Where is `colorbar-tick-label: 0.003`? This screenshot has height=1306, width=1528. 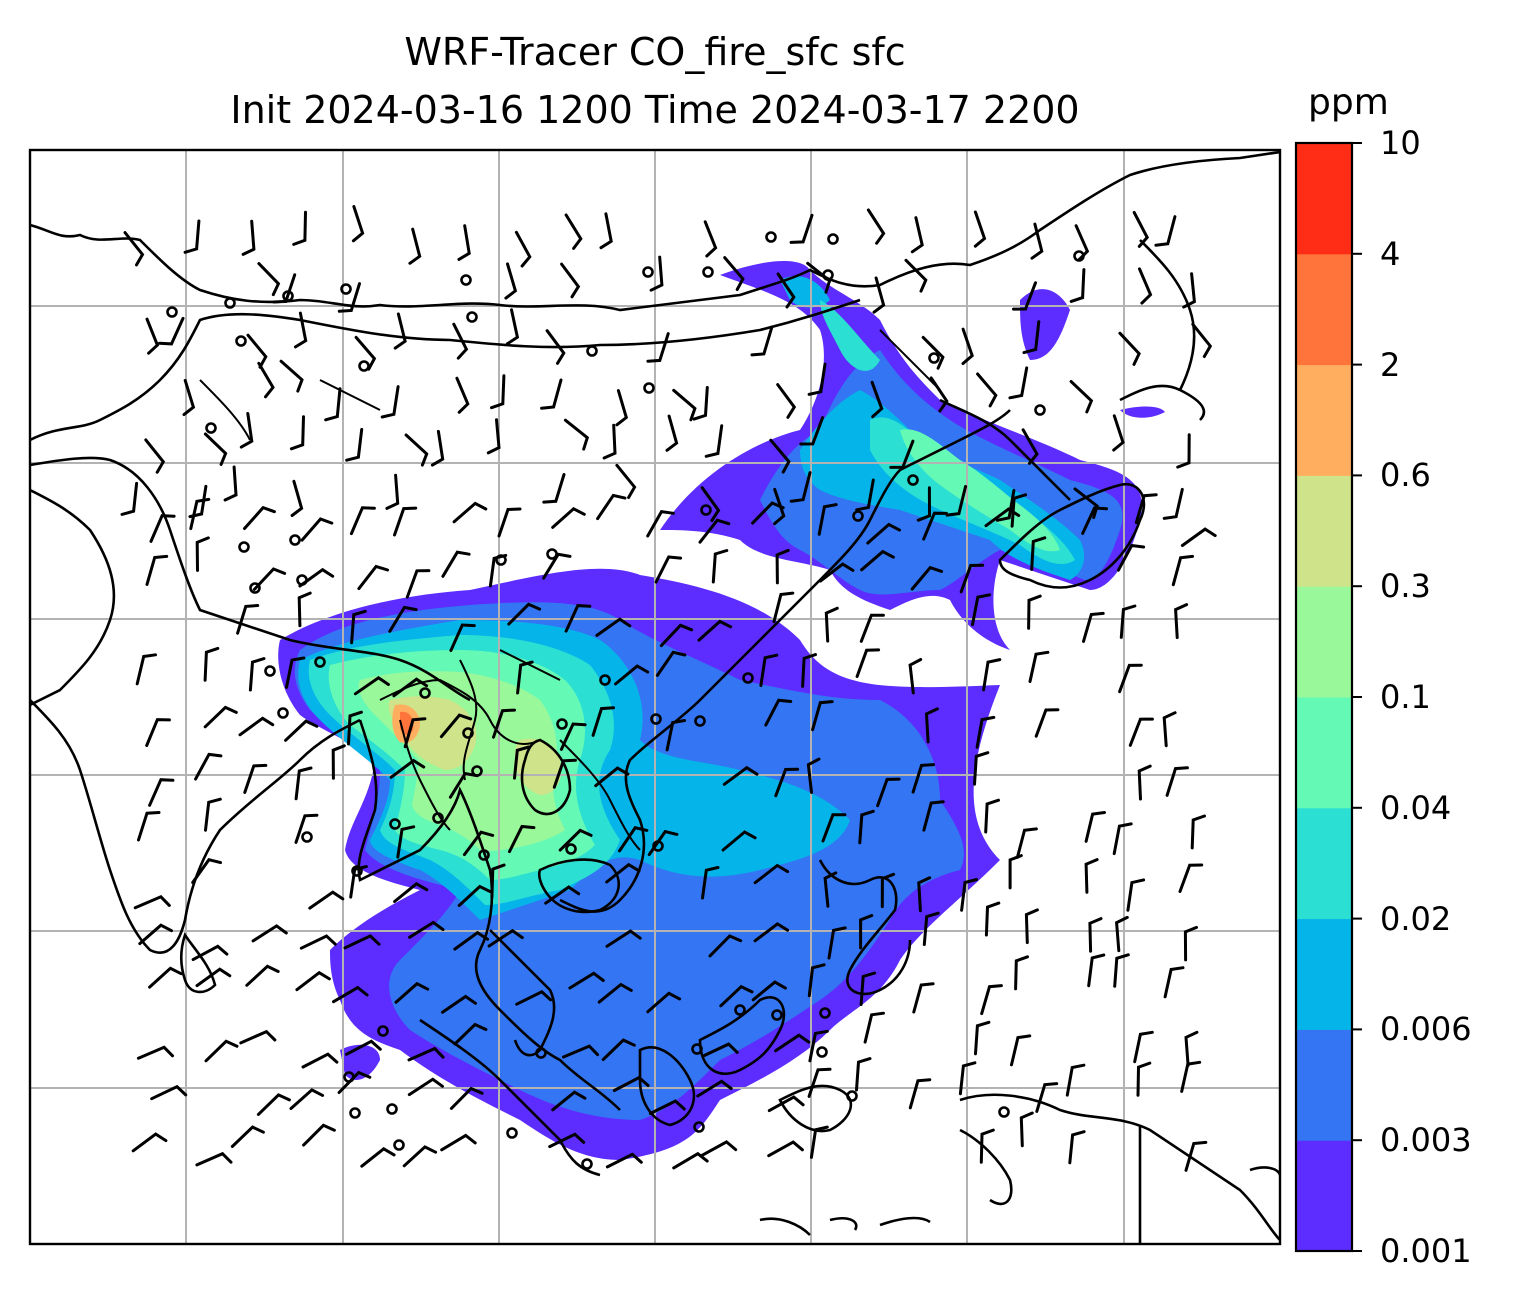
colorbar-tick-label: 0.003 is located at coordinates (1426, 1140).